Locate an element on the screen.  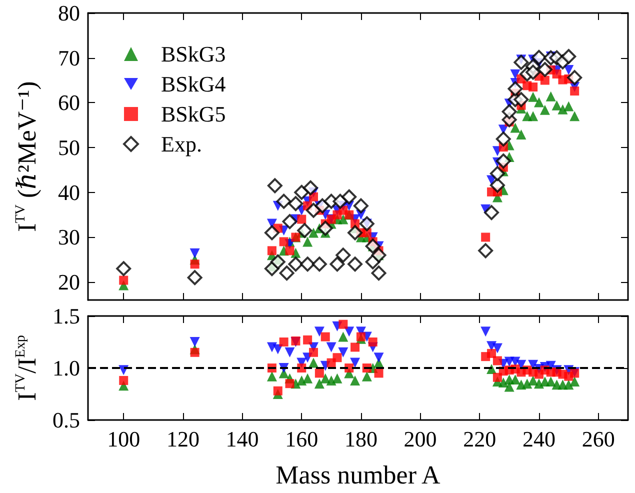
y-tick-label: 20 is located at coordinates (69, 282).